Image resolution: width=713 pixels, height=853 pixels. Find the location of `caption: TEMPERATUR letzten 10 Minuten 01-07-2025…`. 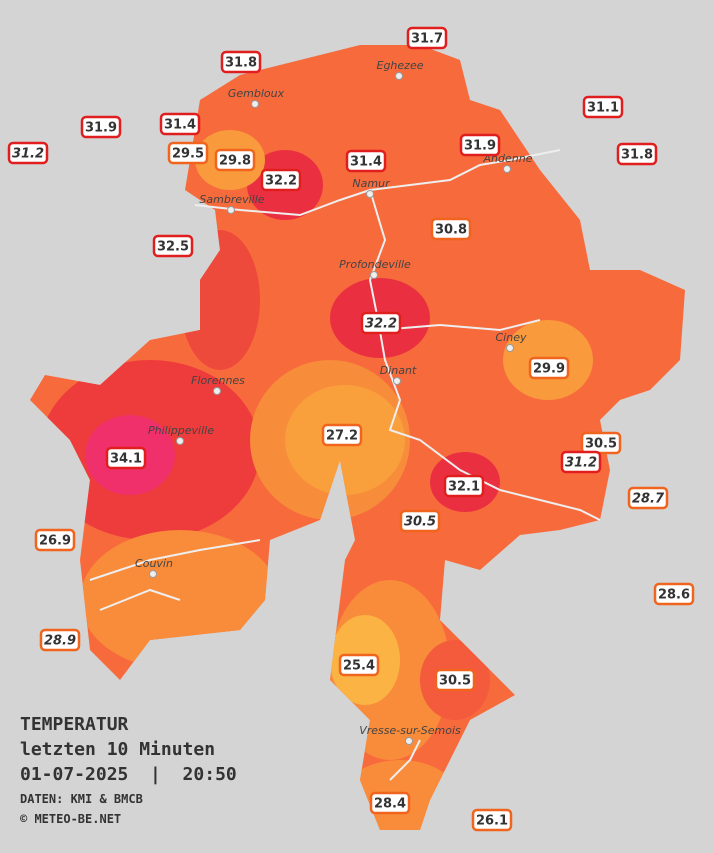

caption: TEMPERATUR letzten 10 Minuten 01-07-2025… is located at coordinates (128, 770).